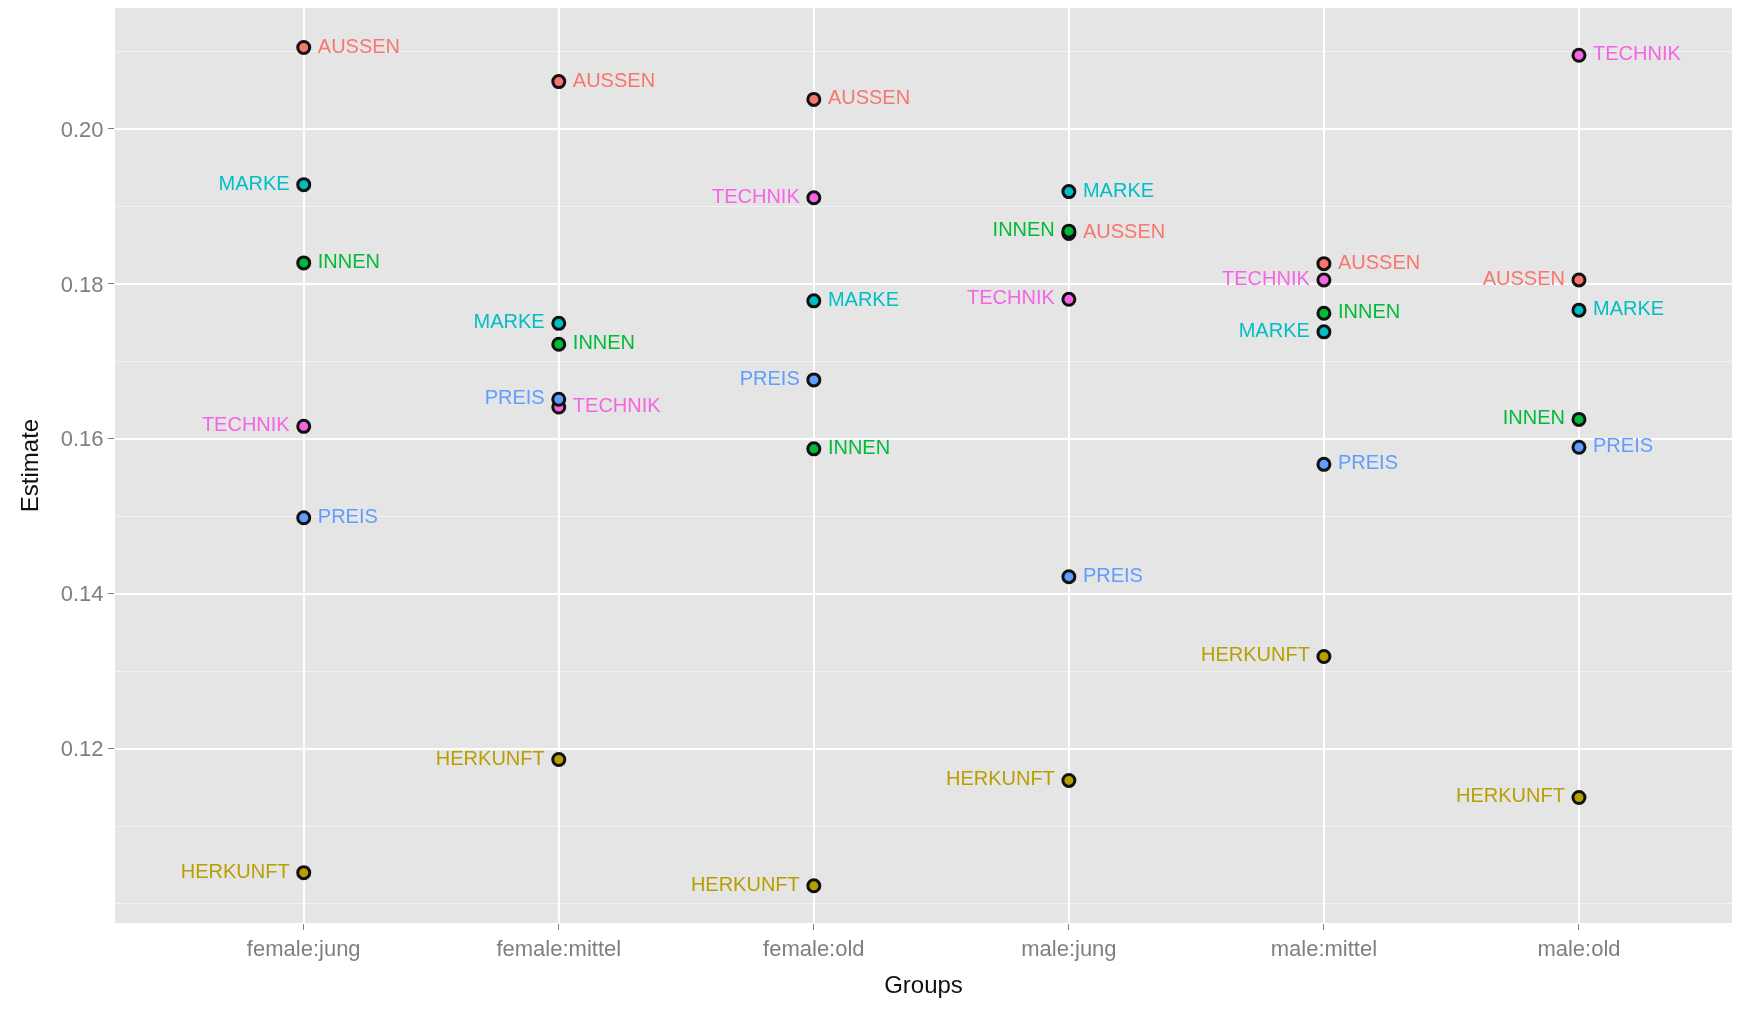  Describe the element at coordinates (923, 984) in the screenshot. I see `x-axis-title: Groups` at that location.